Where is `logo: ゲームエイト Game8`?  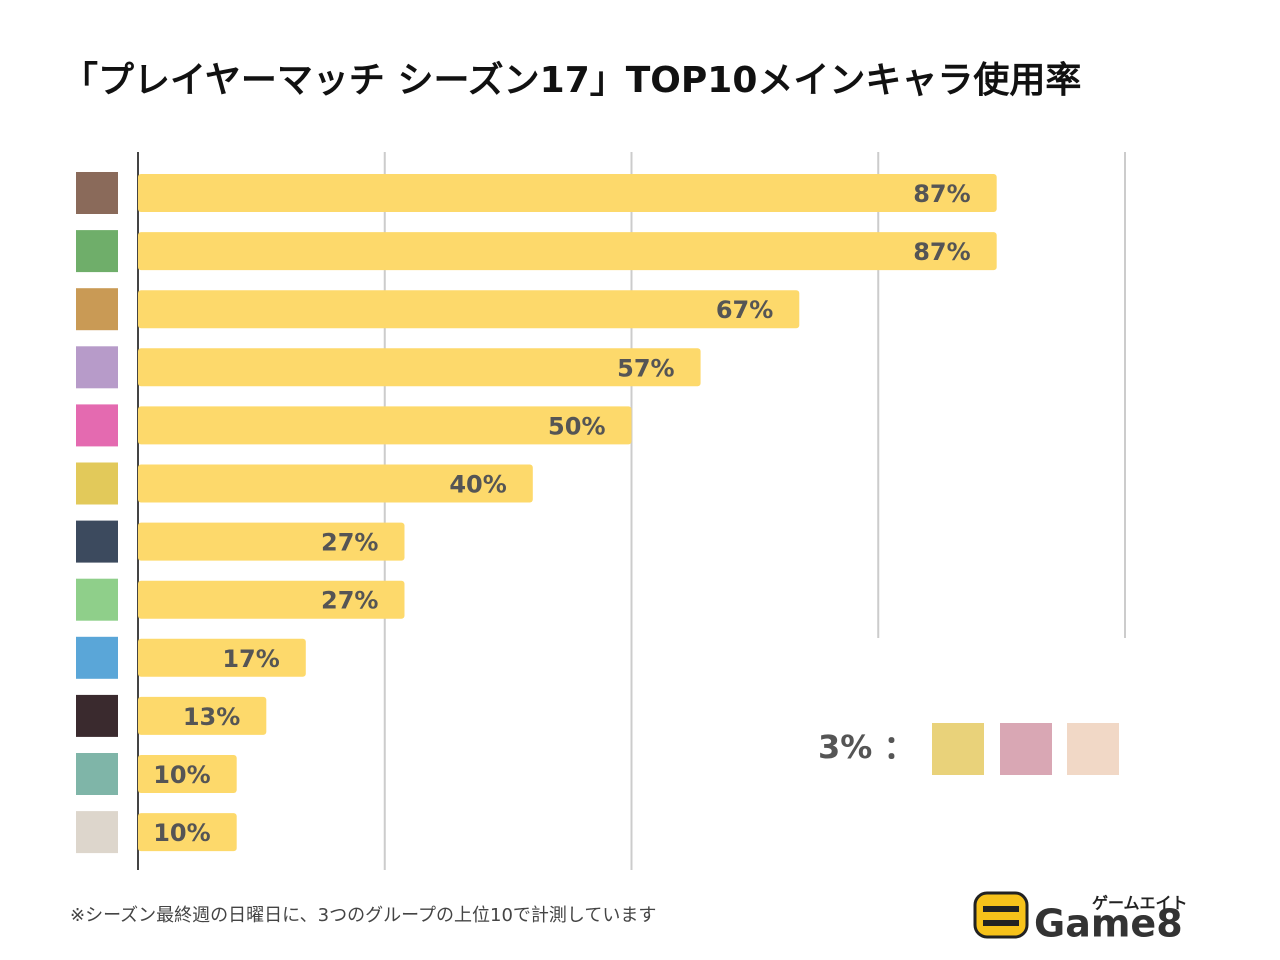
logo: ゲームエイト Game8 is located at coordinates (1080, 918).